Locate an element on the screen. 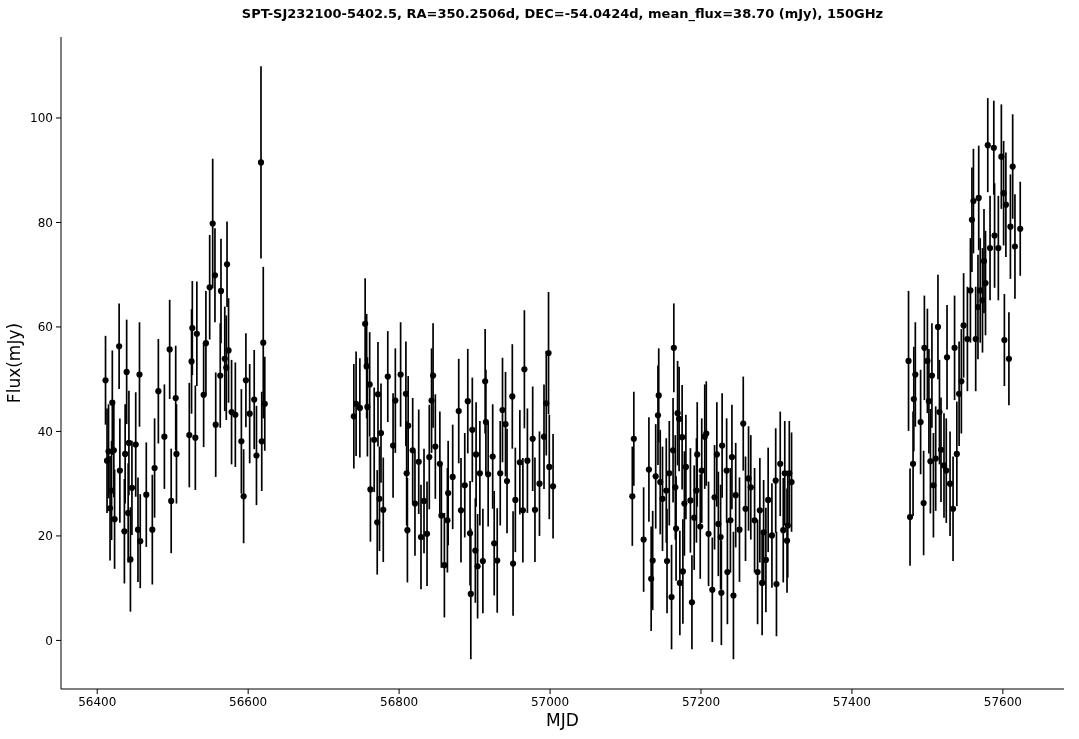 The image size is (1079, 739). y-tick-label: 100 is located at coordinates (41, 118).